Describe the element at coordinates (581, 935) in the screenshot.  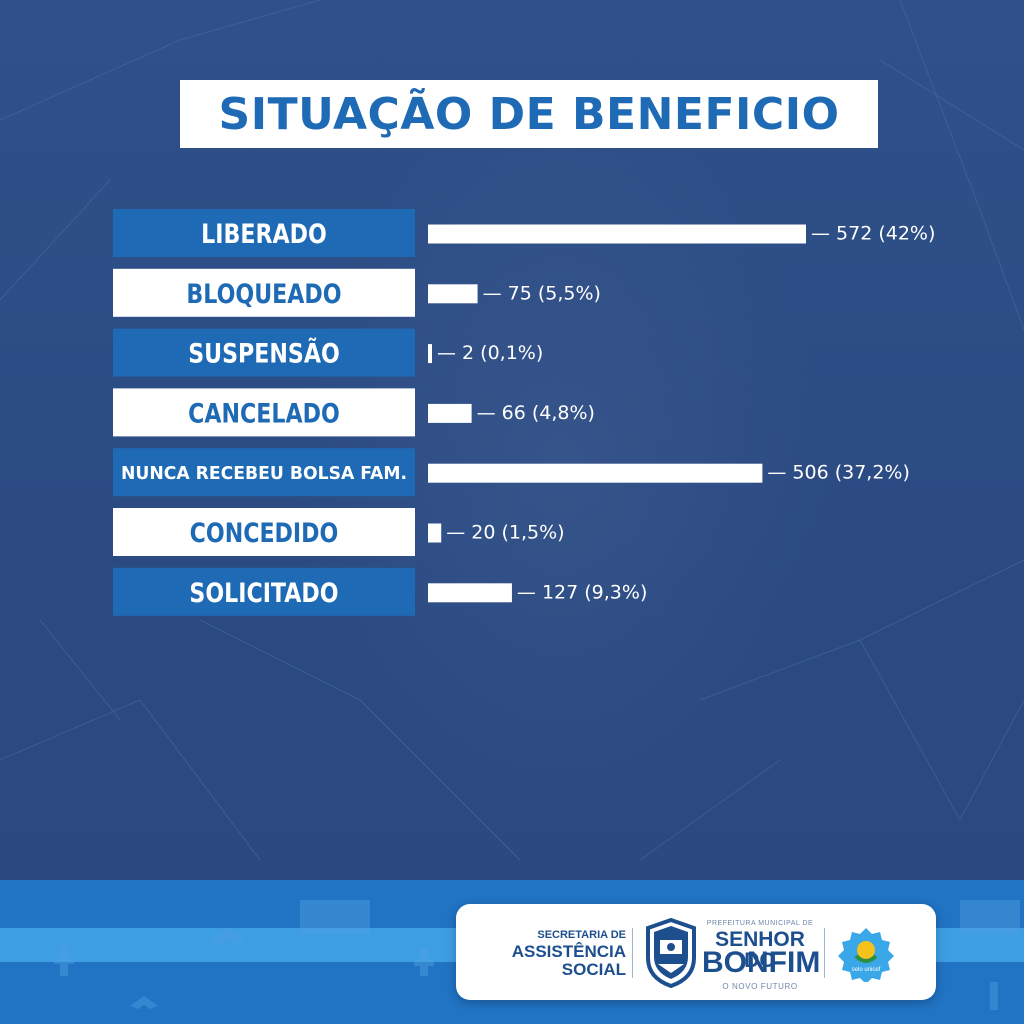
I see `secretaria-line1: SECRETARIA DE` at that location.